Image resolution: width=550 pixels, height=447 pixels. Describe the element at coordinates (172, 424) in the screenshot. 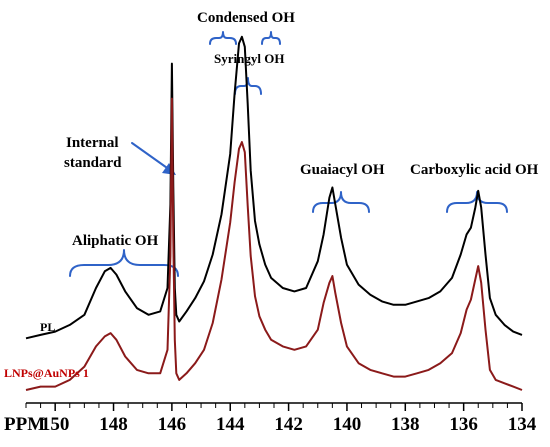

I see `x-tick-label-146: 146` at that location.